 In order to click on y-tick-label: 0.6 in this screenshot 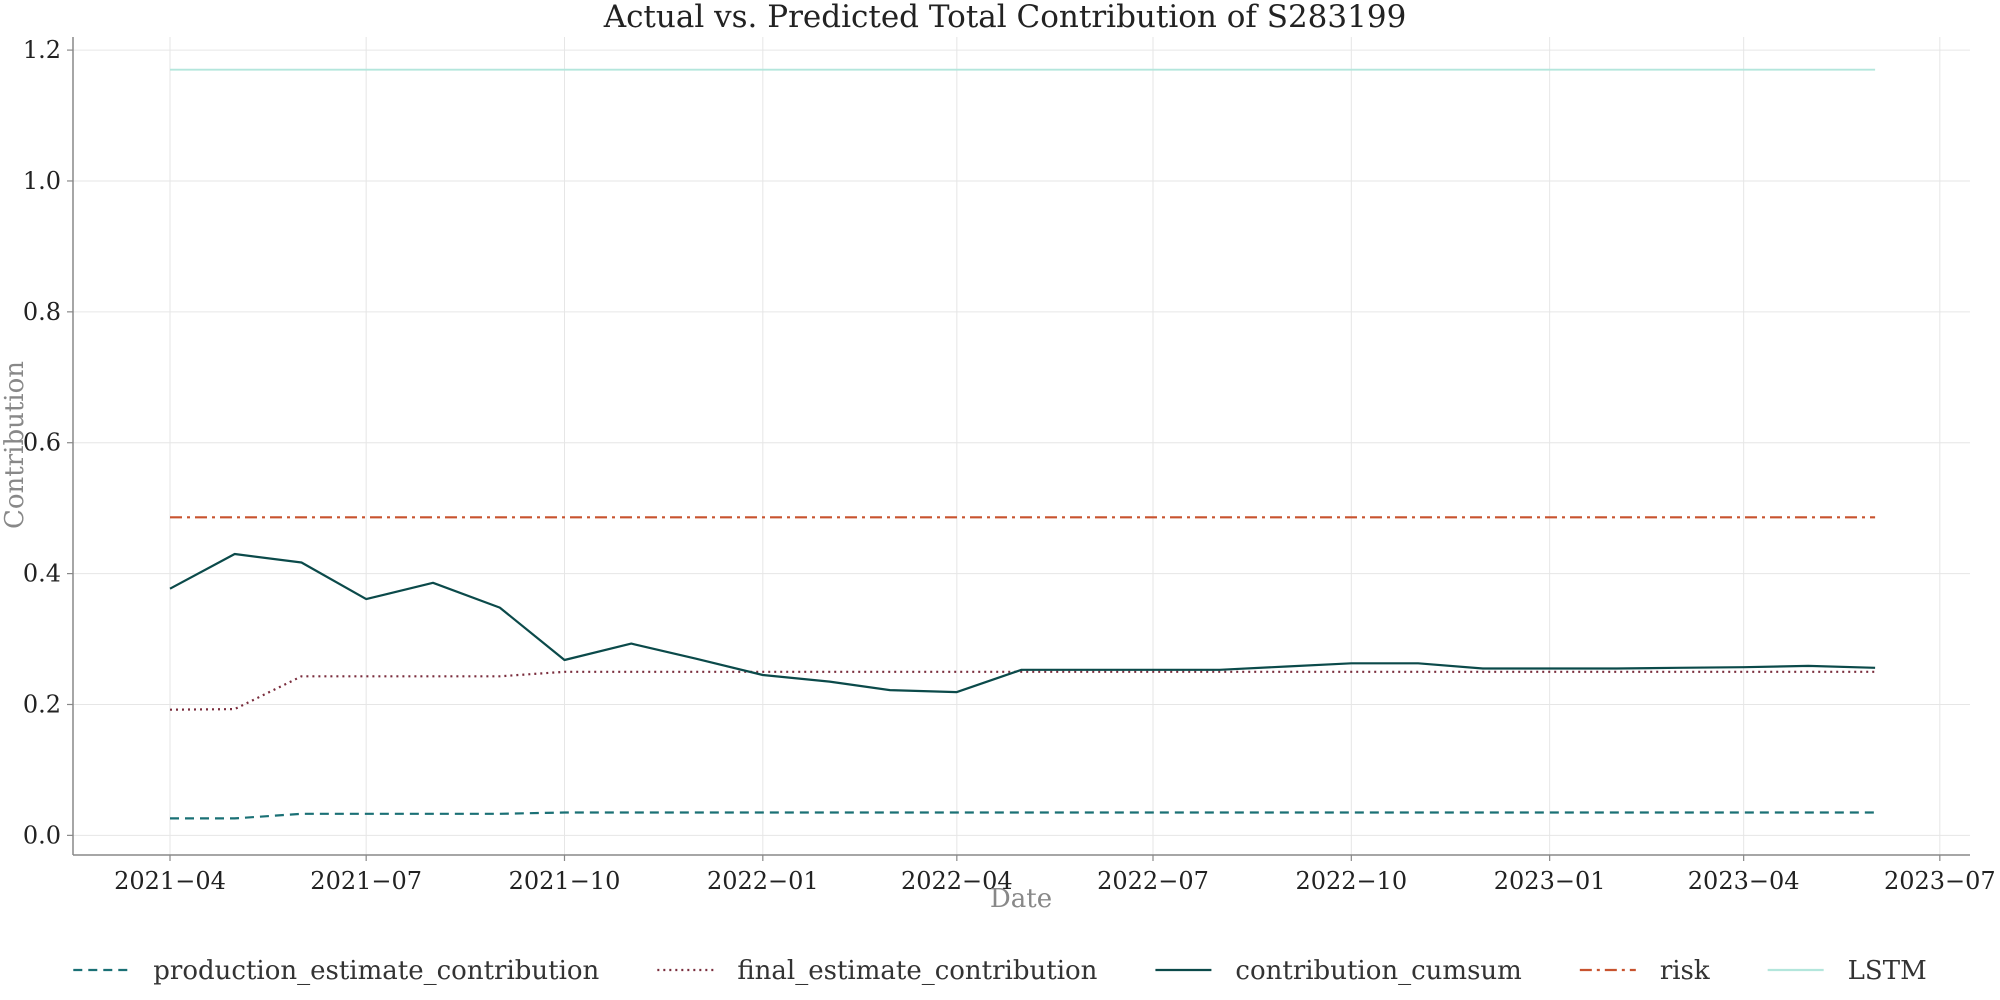, I will do `click(42, 443)`.